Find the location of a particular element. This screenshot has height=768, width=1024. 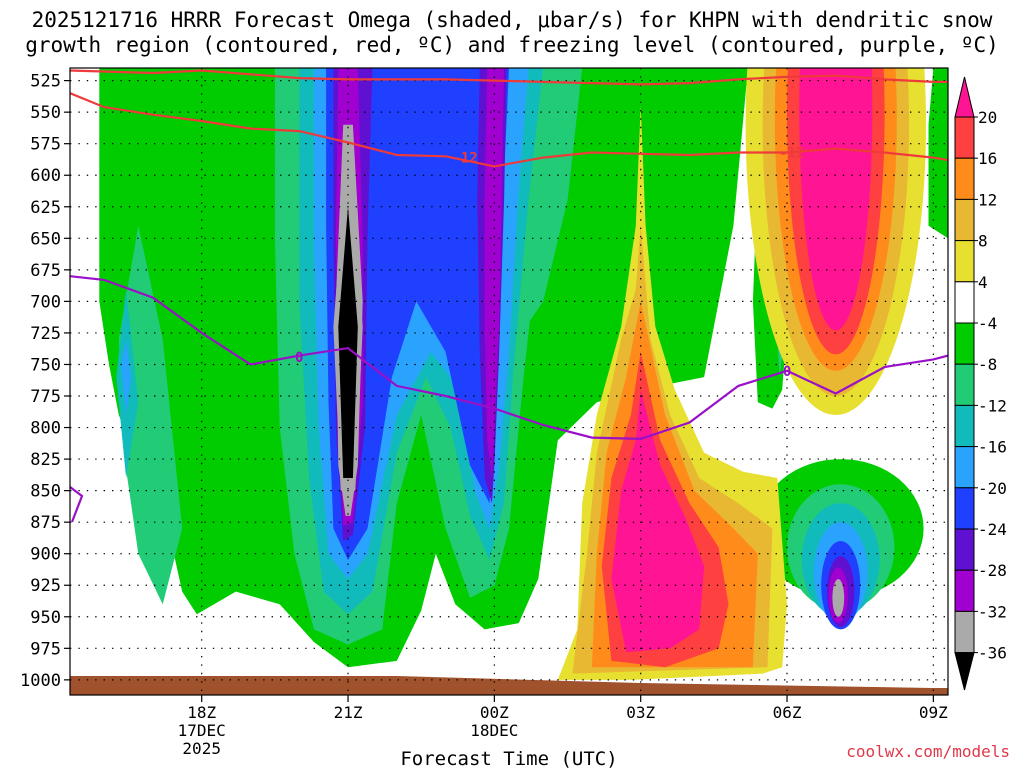

y-tick-label: 675 is located at coordinates (45, 271).